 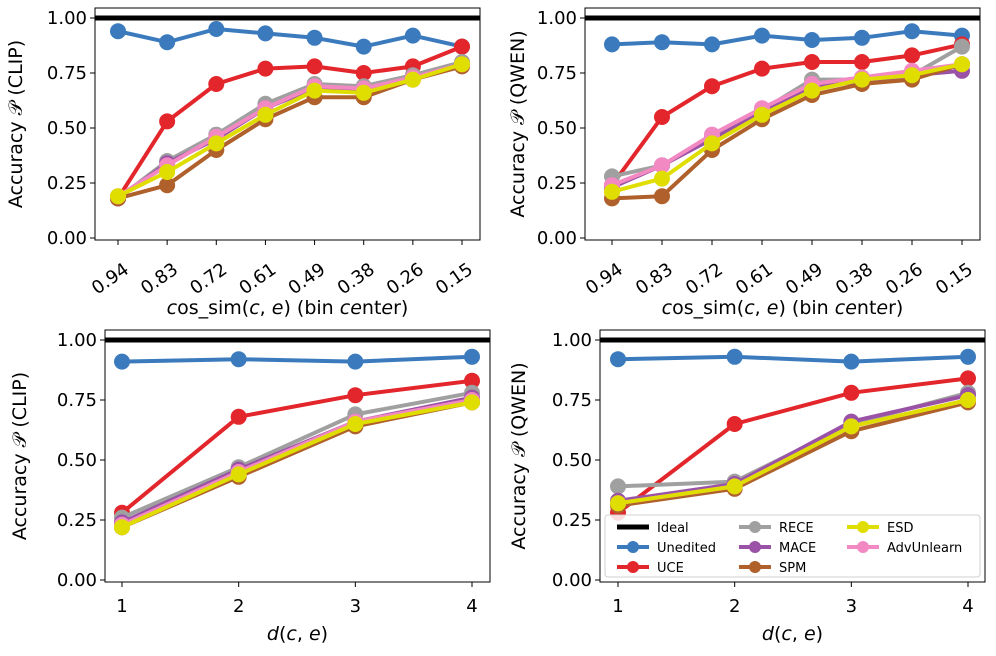 I want to click on y-tick-label: 0.25, so click(x=67, y=183).